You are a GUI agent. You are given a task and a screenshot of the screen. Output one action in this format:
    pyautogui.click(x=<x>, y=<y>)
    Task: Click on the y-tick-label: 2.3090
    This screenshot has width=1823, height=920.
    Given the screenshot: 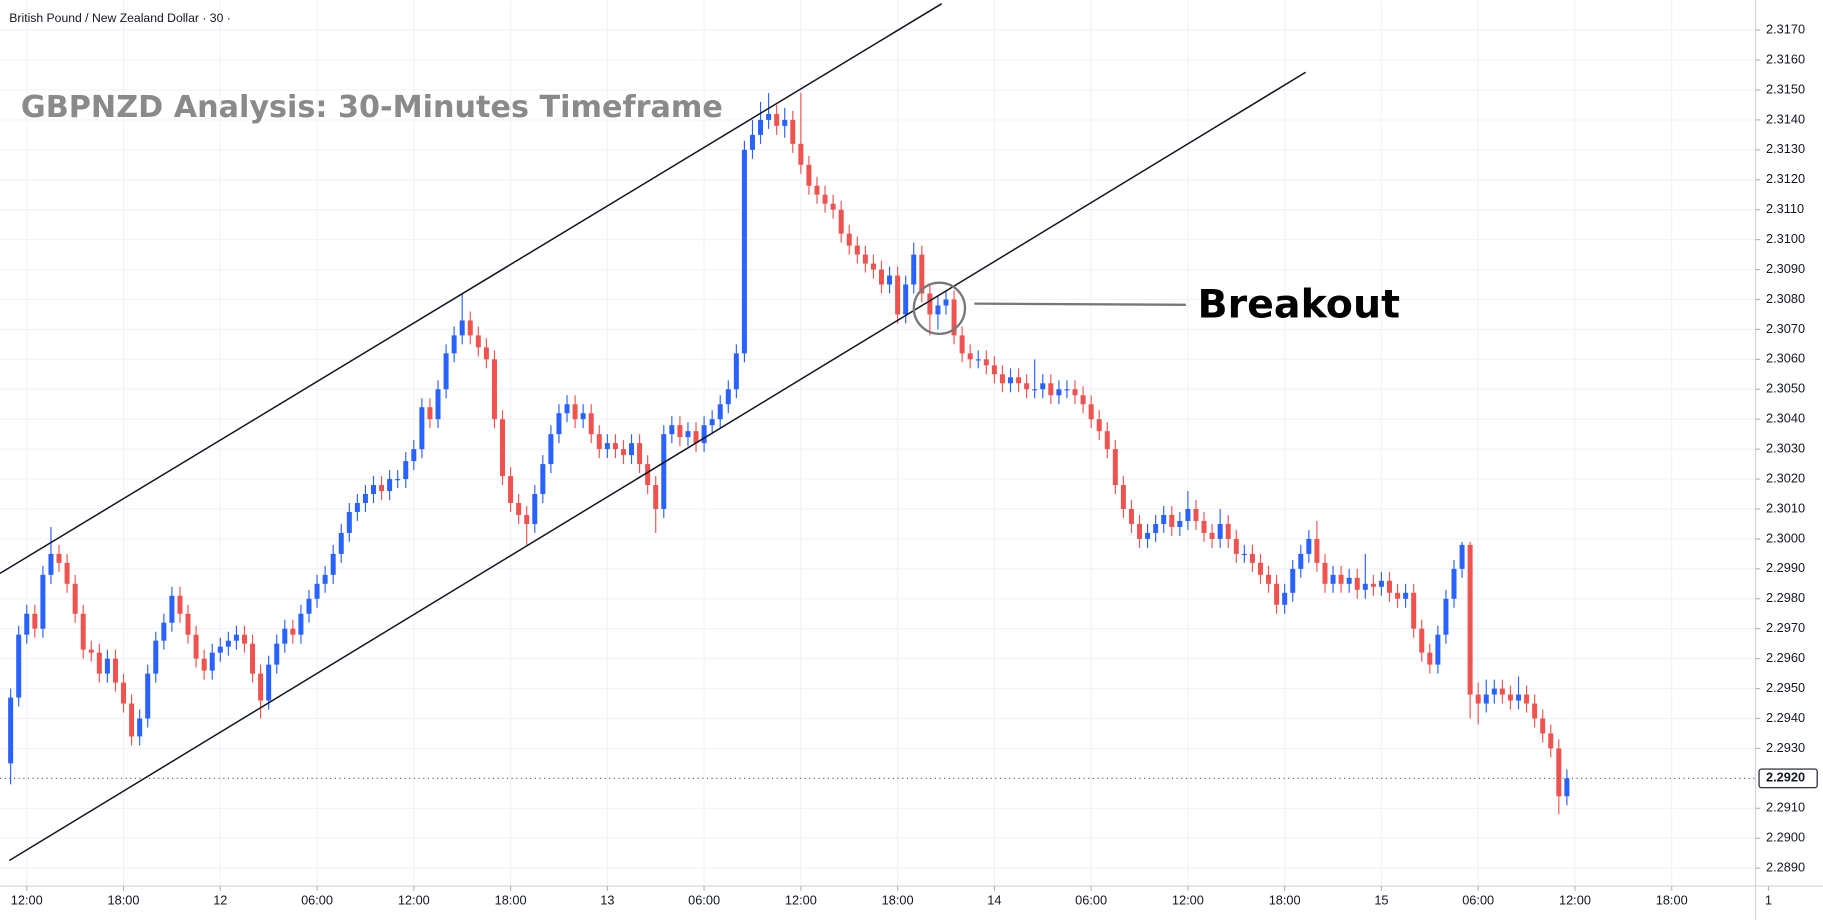 What is the action you would take?
    pyautogui.click(x=1785, y=268)
    